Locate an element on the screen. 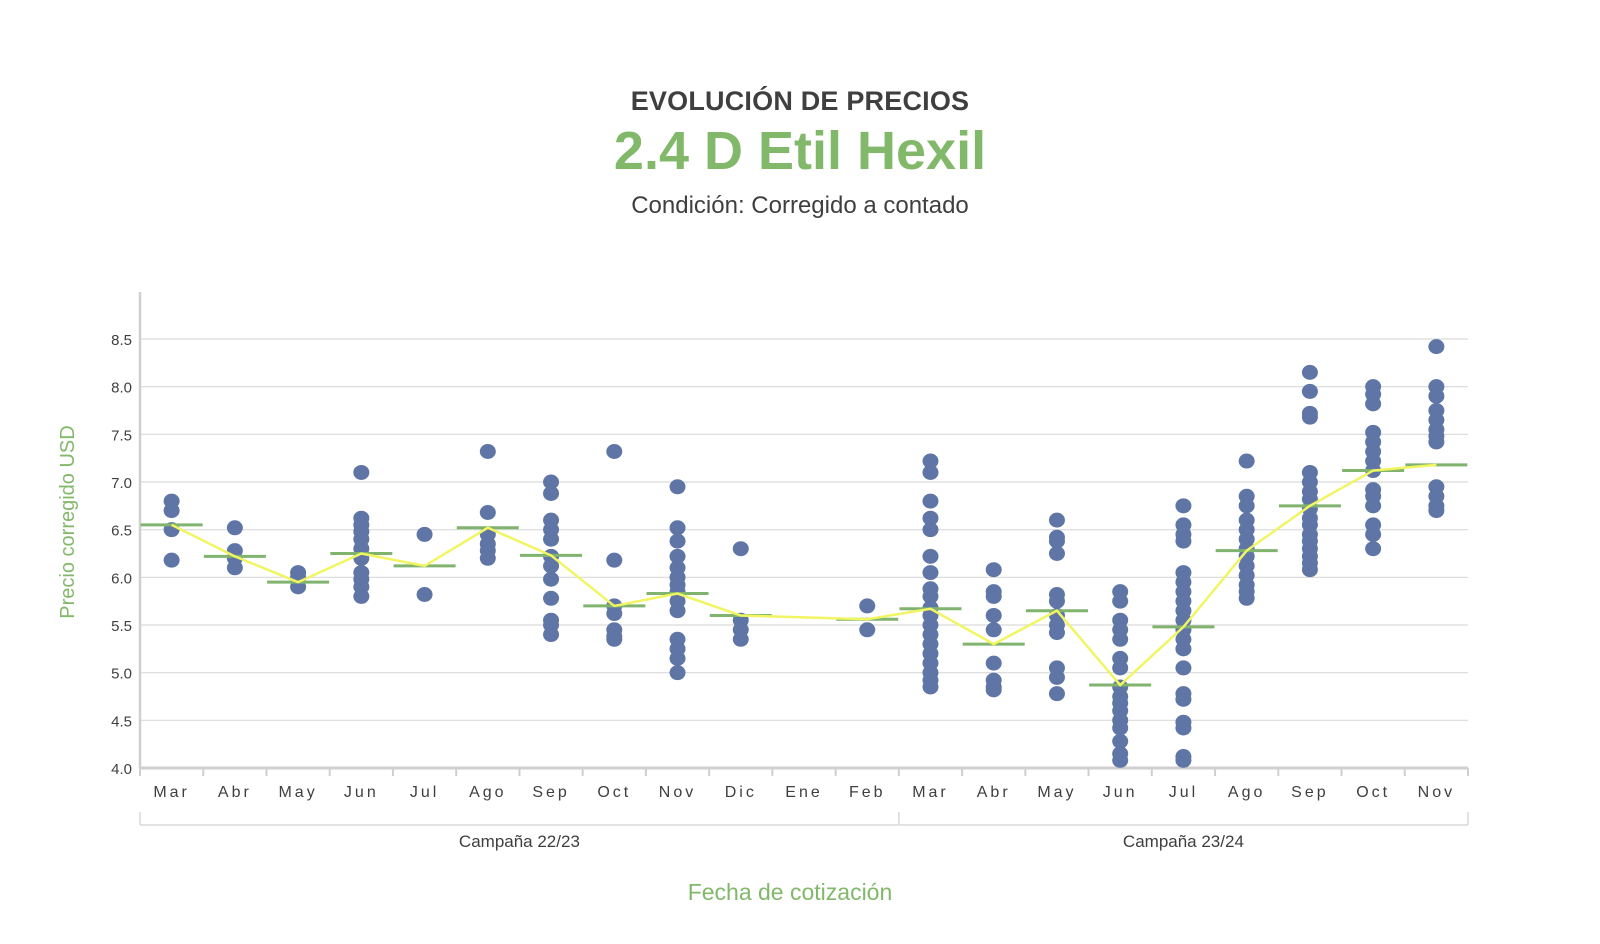 The image size is (1600, 944). y-tick-label: 4.0 is located at coordinates (121, 769).